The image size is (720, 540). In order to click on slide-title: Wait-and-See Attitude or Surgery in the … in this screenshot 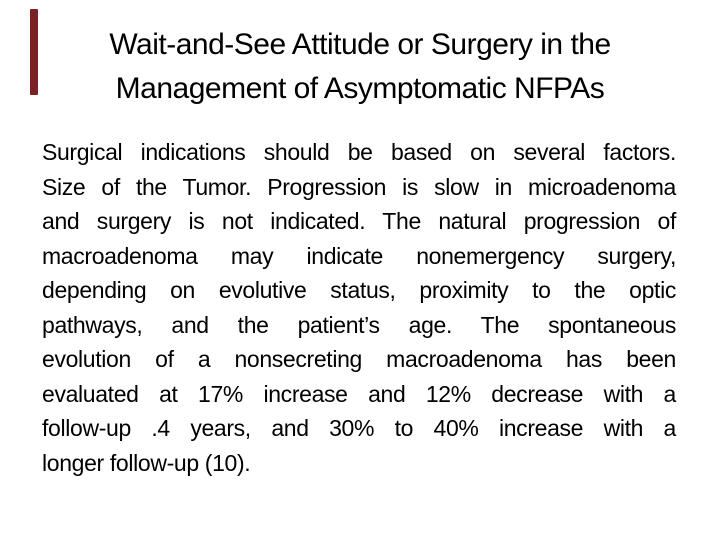, I will do `click(360, 67)`.